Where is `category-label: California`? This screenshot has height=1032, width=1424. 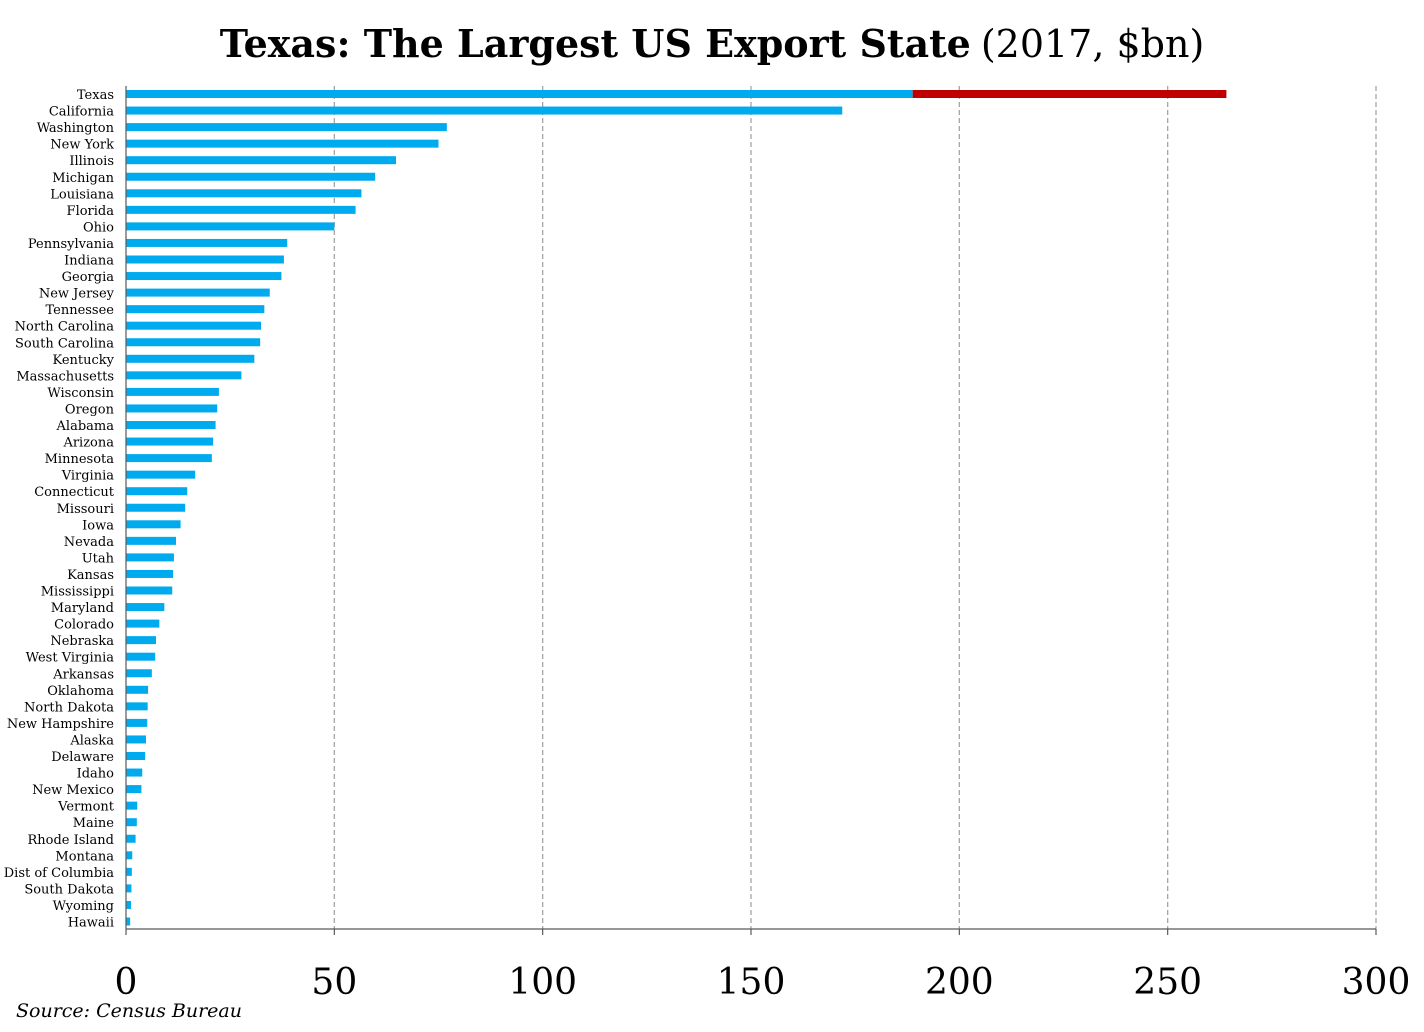
category-label: California is located at coordinates (81, 112).